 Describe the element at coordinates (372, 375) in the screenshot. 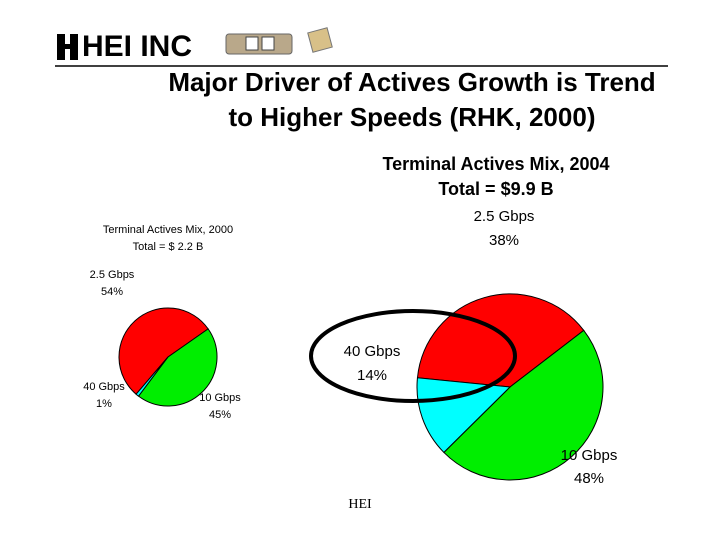

I see `value-label: 14%` at that location.